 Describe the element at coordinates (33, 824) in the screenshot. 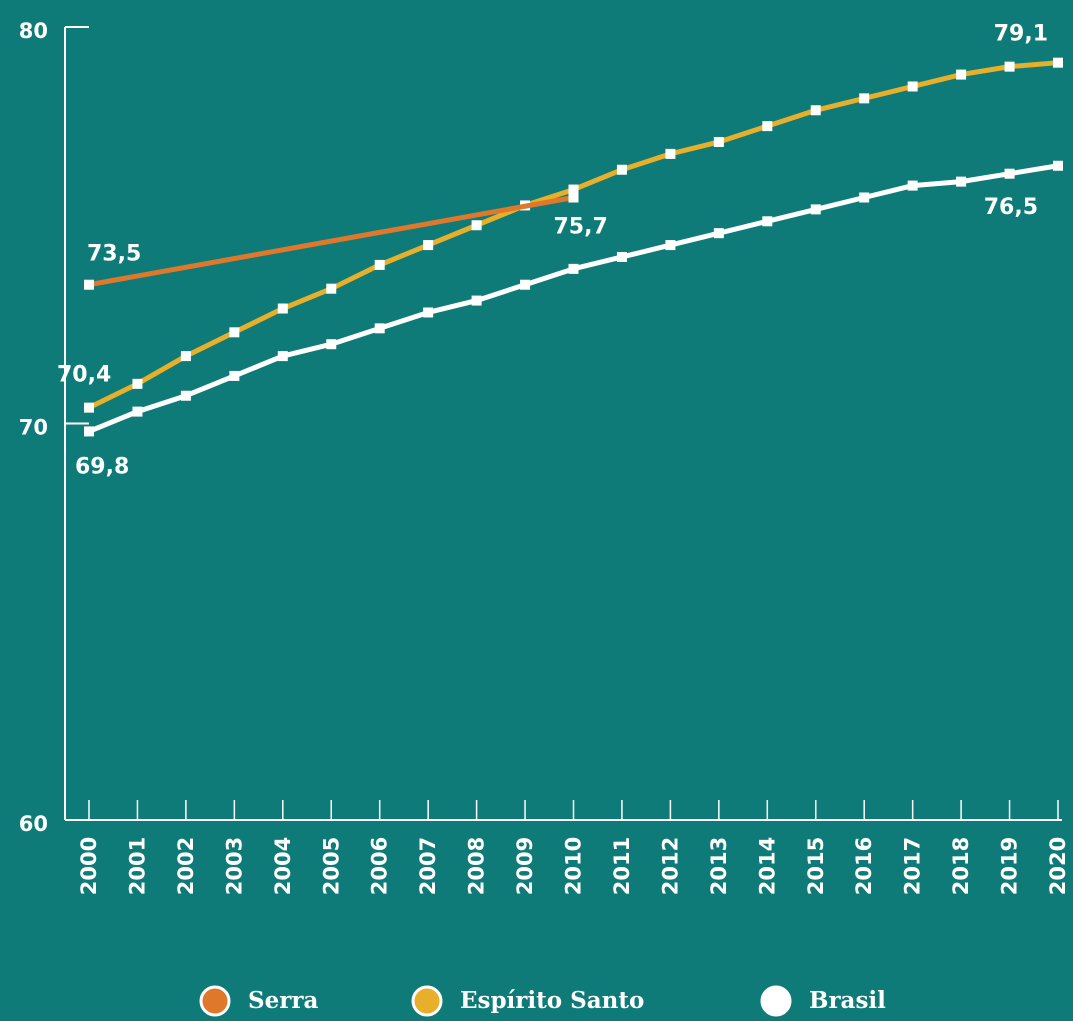

I see `y-tick-label: 60` at that location.